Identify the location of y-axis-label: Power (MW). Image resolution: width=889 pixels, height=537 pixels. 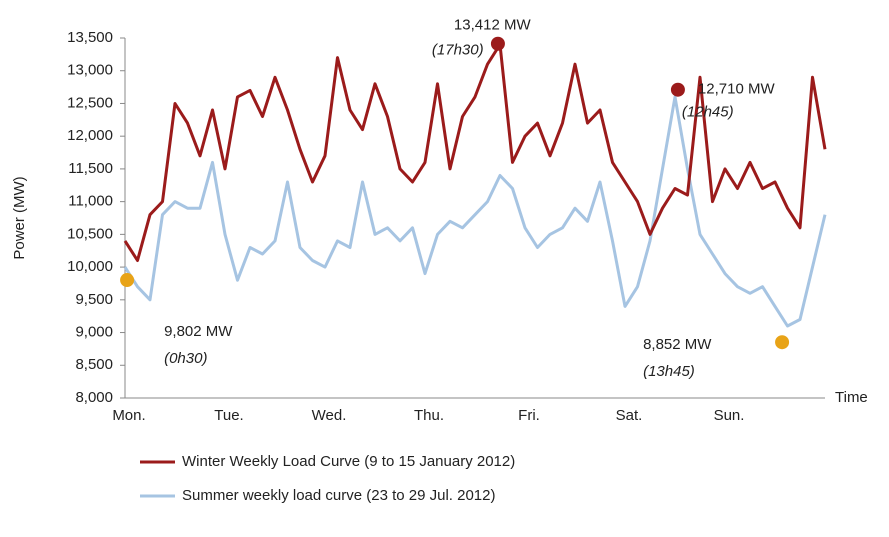
(19, 217).